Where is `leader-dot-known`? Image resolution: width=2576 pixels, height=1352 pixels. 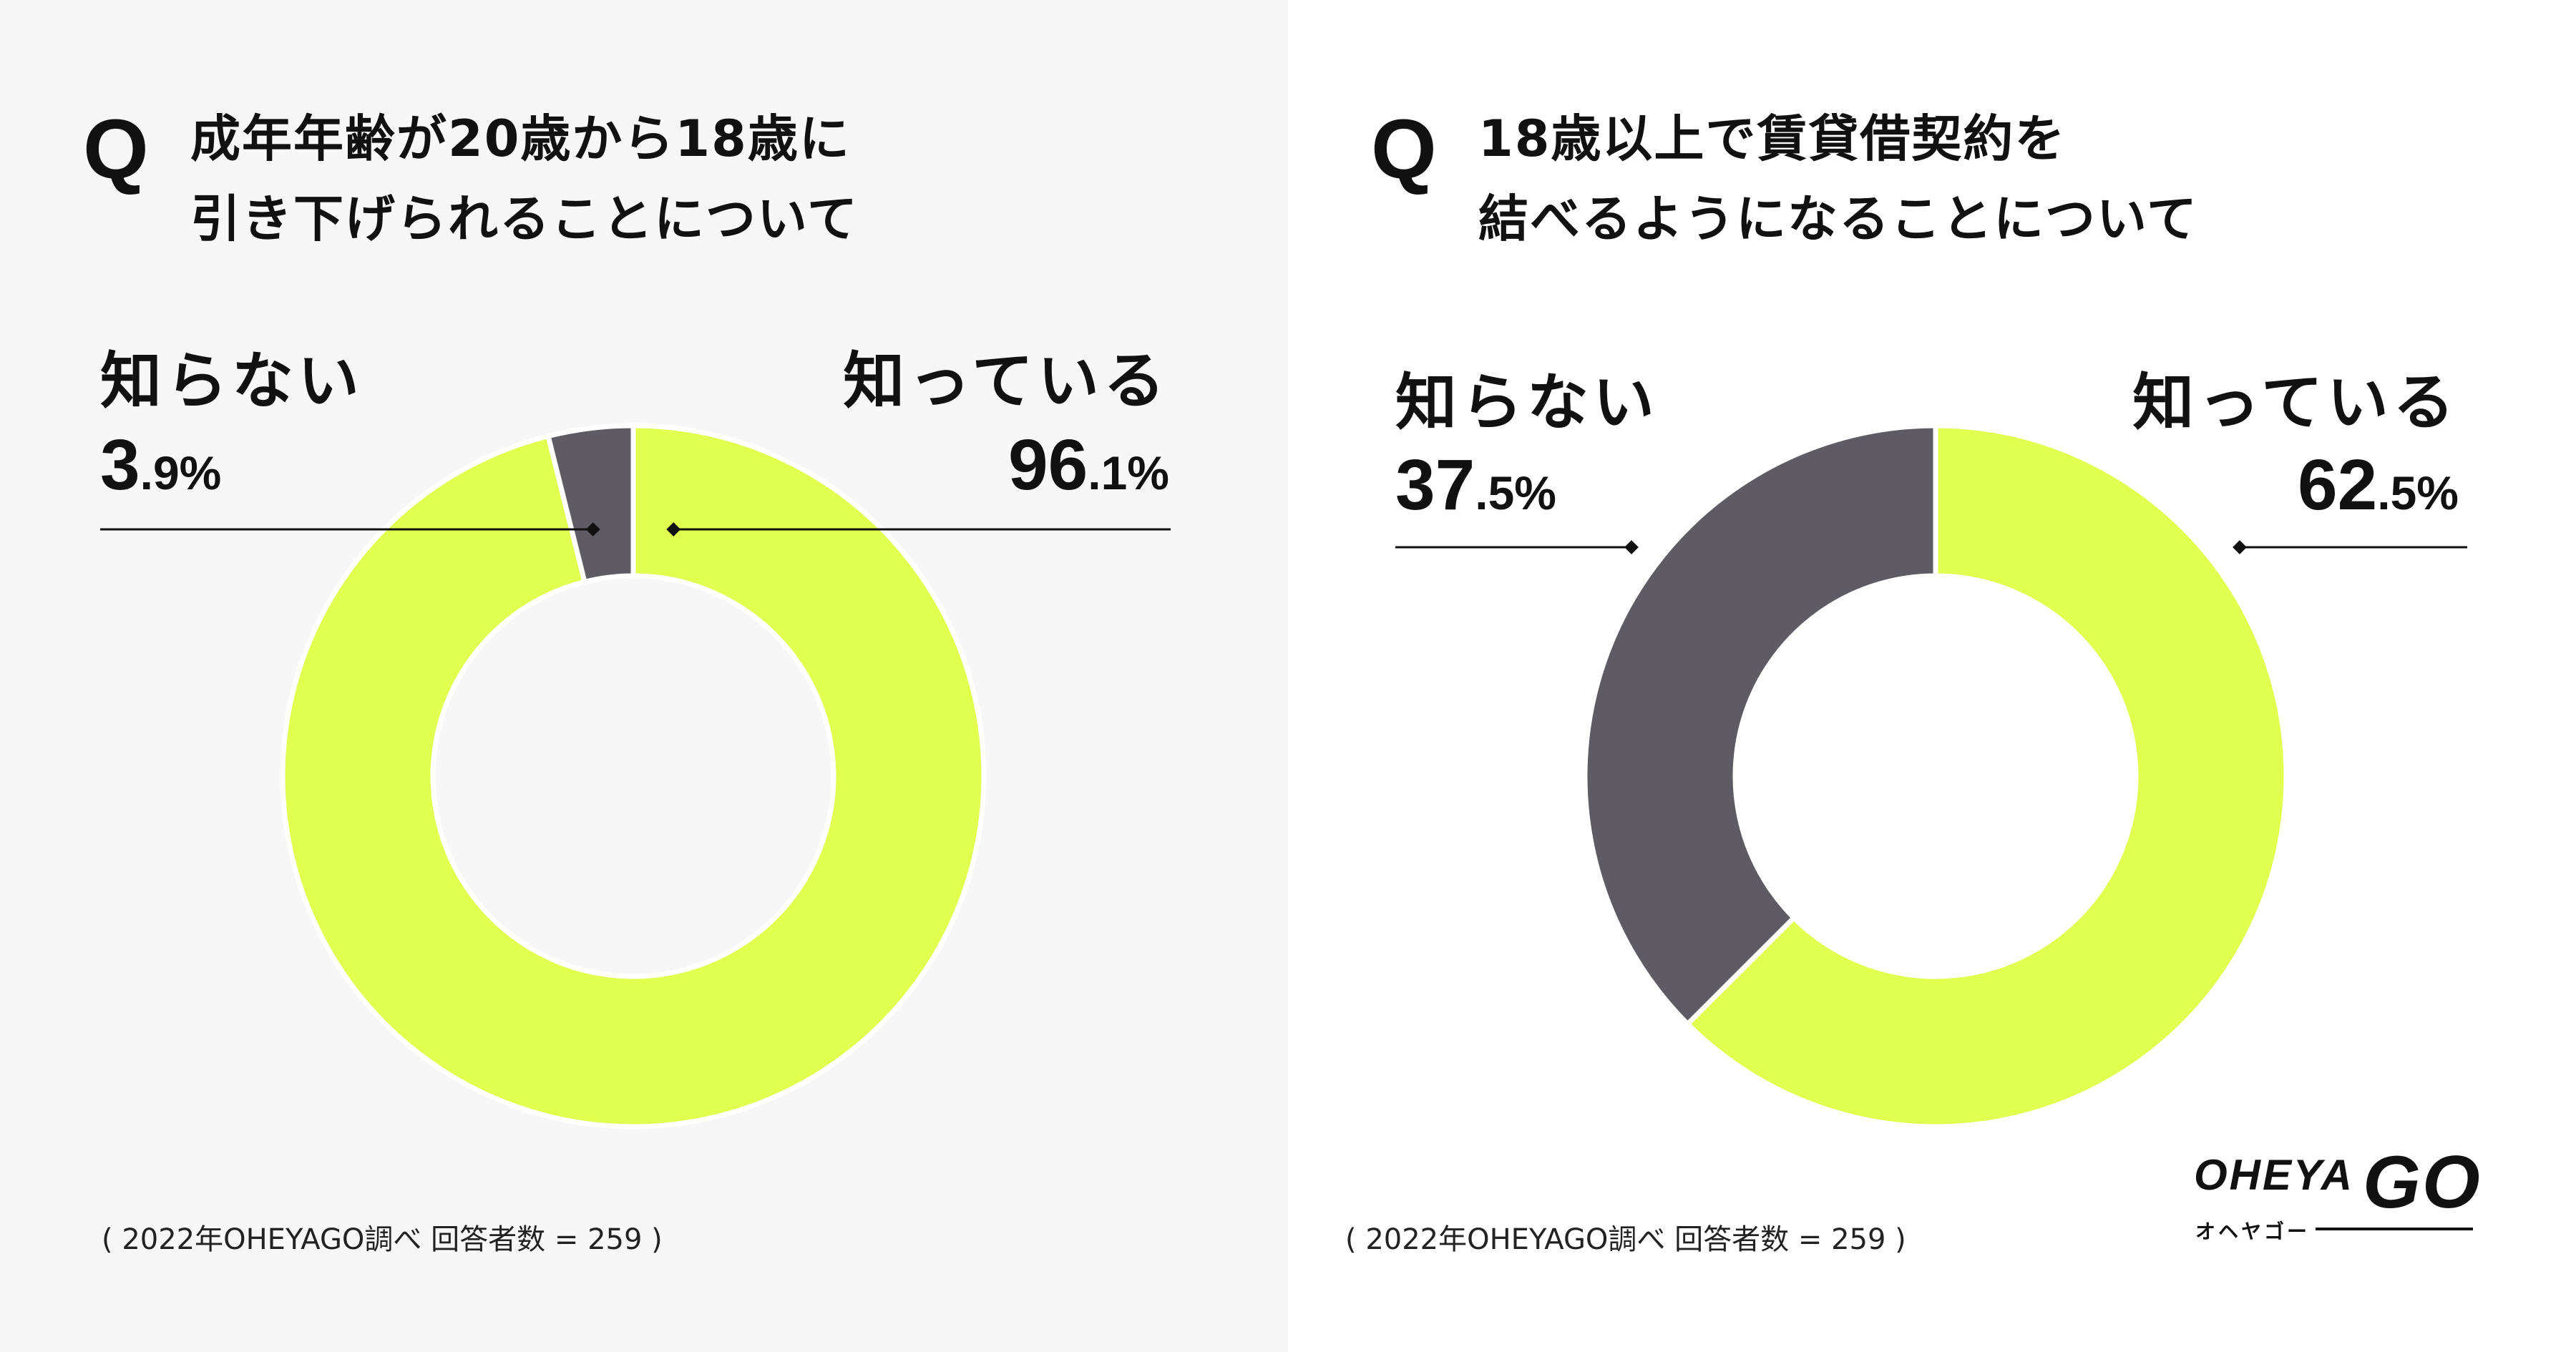
leader-dot-known is located at coordinates (2240, 547).